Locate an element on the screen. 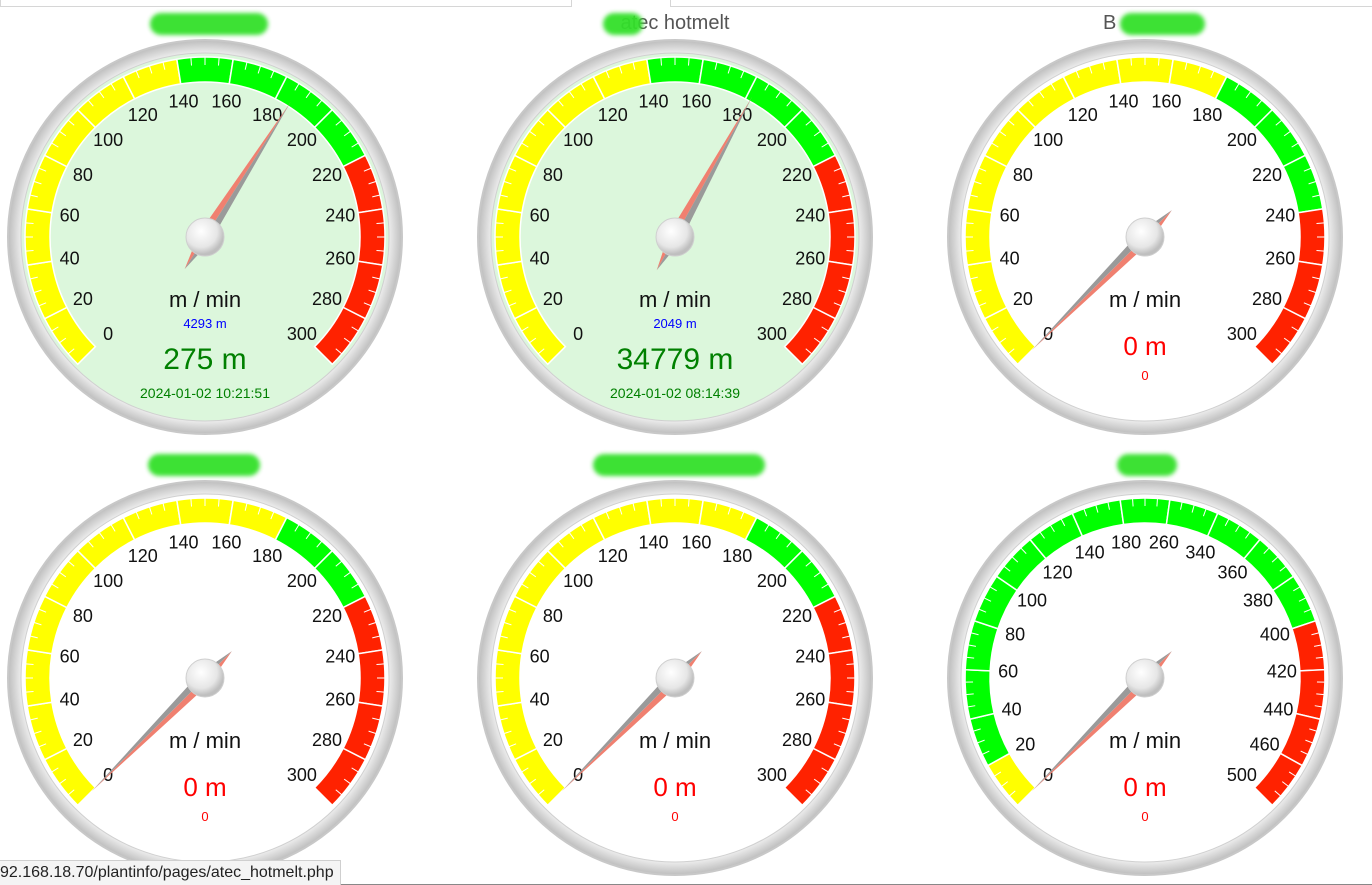  tick-label: 60 is located at coordinates (70, 657).